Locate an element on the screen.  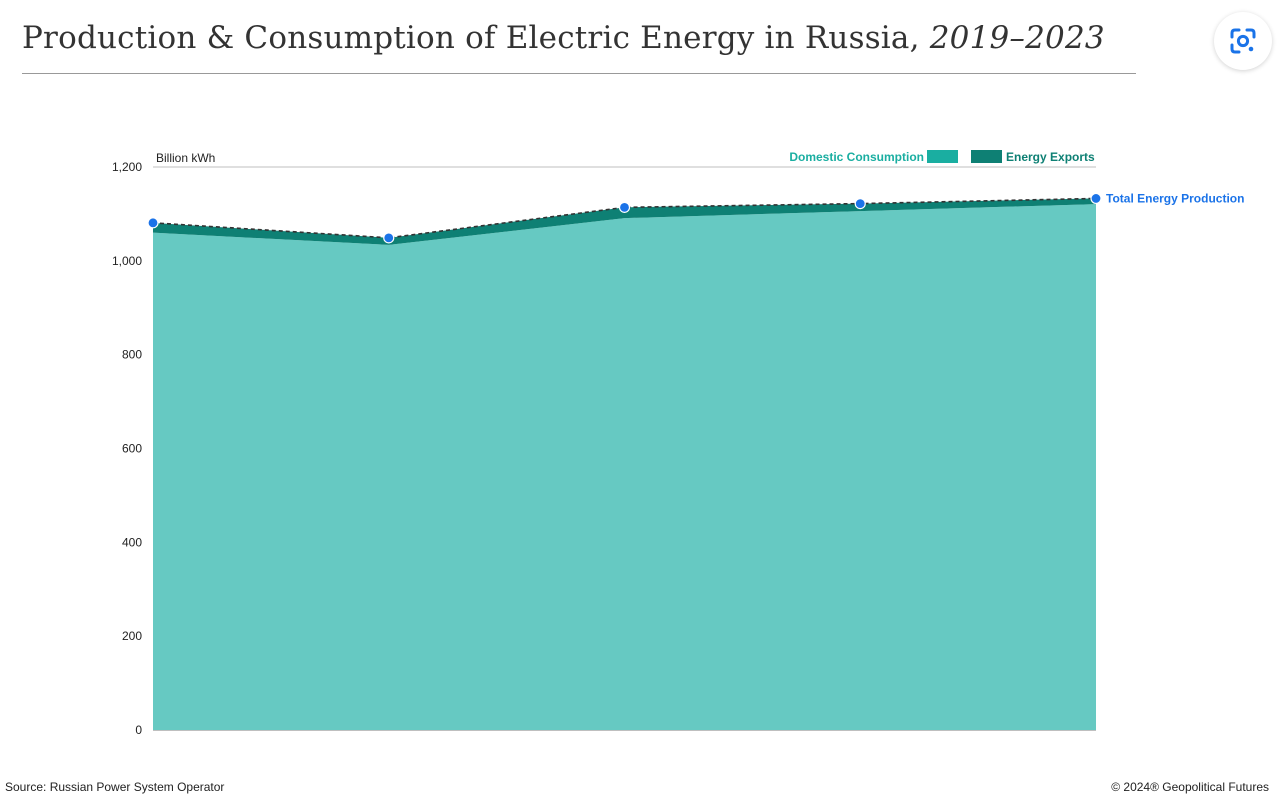
y-tick-label: 600 is located at coordinates (132, 449).